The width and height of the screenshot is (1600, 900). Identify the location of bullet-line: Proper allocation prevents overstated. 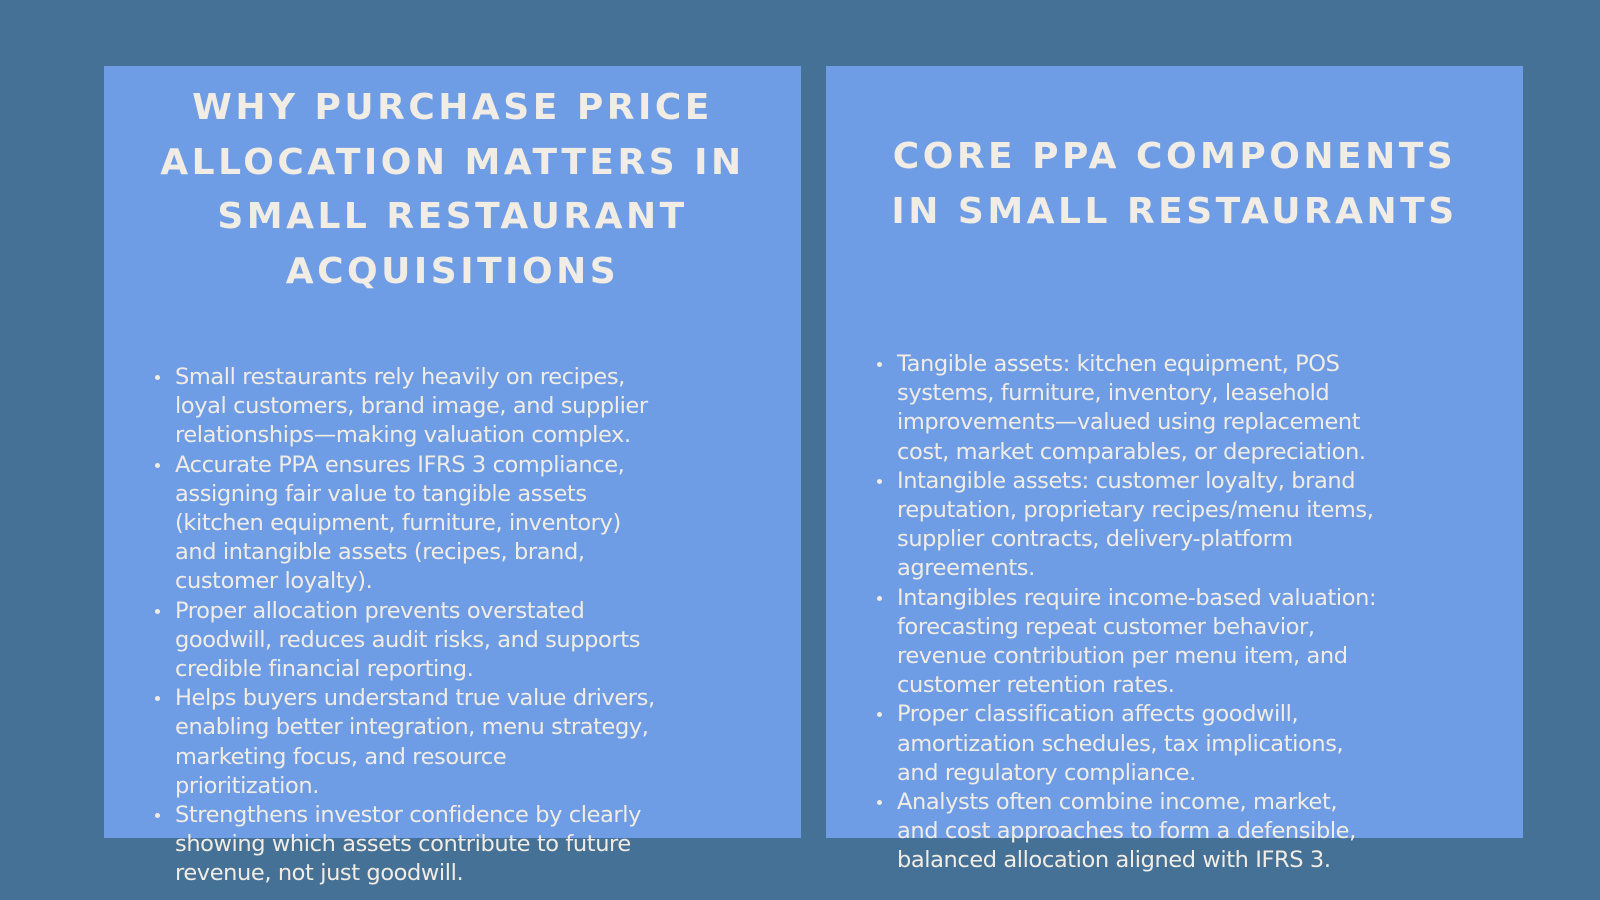
(380, 610).